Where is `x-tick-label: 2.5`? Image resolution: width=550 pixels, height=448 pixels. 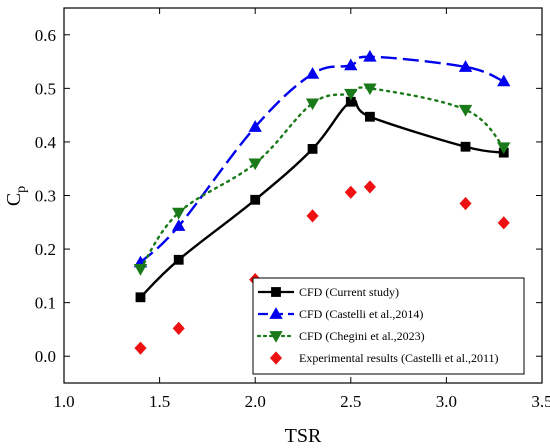
x-tick-label: 2.5 is located at coordinates (350, 401).